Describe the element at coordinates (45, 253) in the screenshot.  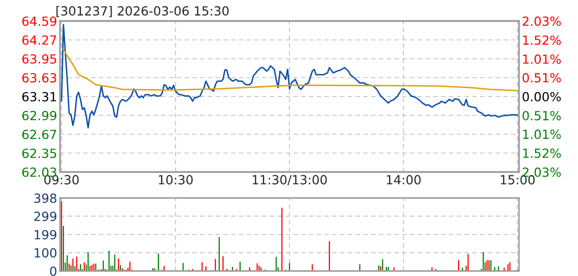
I see `y-tick-label: 100` at that location.